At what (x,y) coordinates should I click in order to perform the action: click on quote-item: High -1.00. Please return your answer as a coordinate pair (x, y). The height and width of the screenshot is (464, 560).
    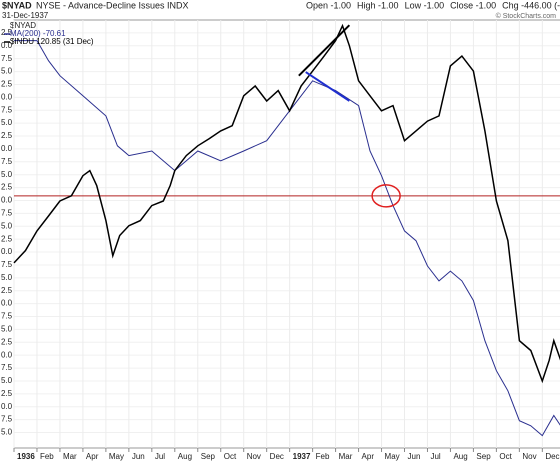
    Looking at the image, I should click on (378, 5).